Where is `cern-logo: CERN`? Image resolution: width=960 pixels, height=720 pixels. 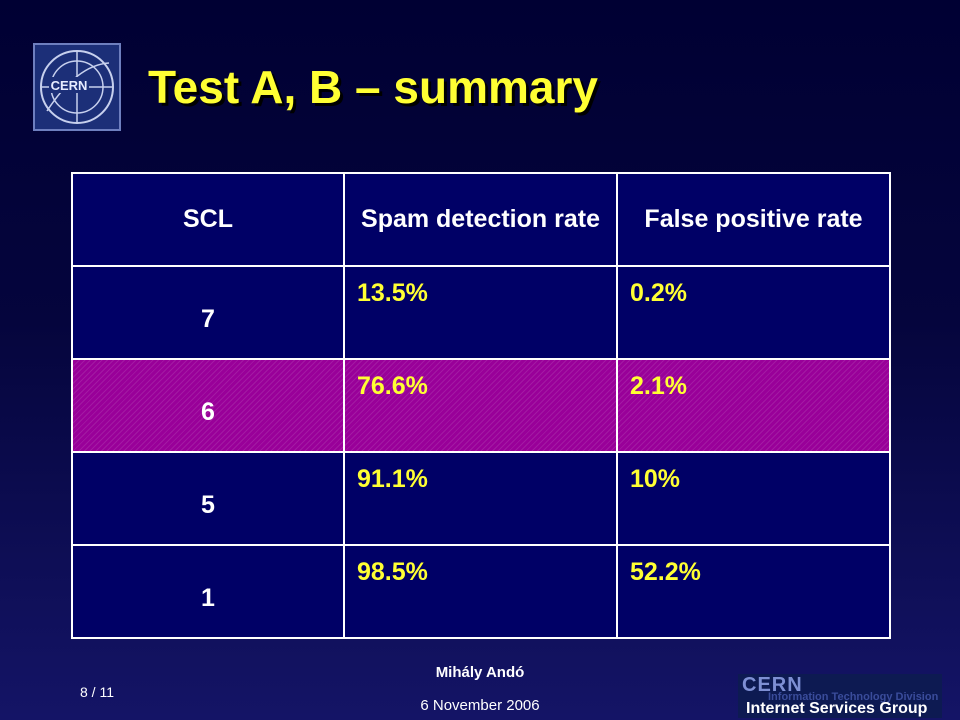 cern-logo: CERN is located at coordinates (77, 87).